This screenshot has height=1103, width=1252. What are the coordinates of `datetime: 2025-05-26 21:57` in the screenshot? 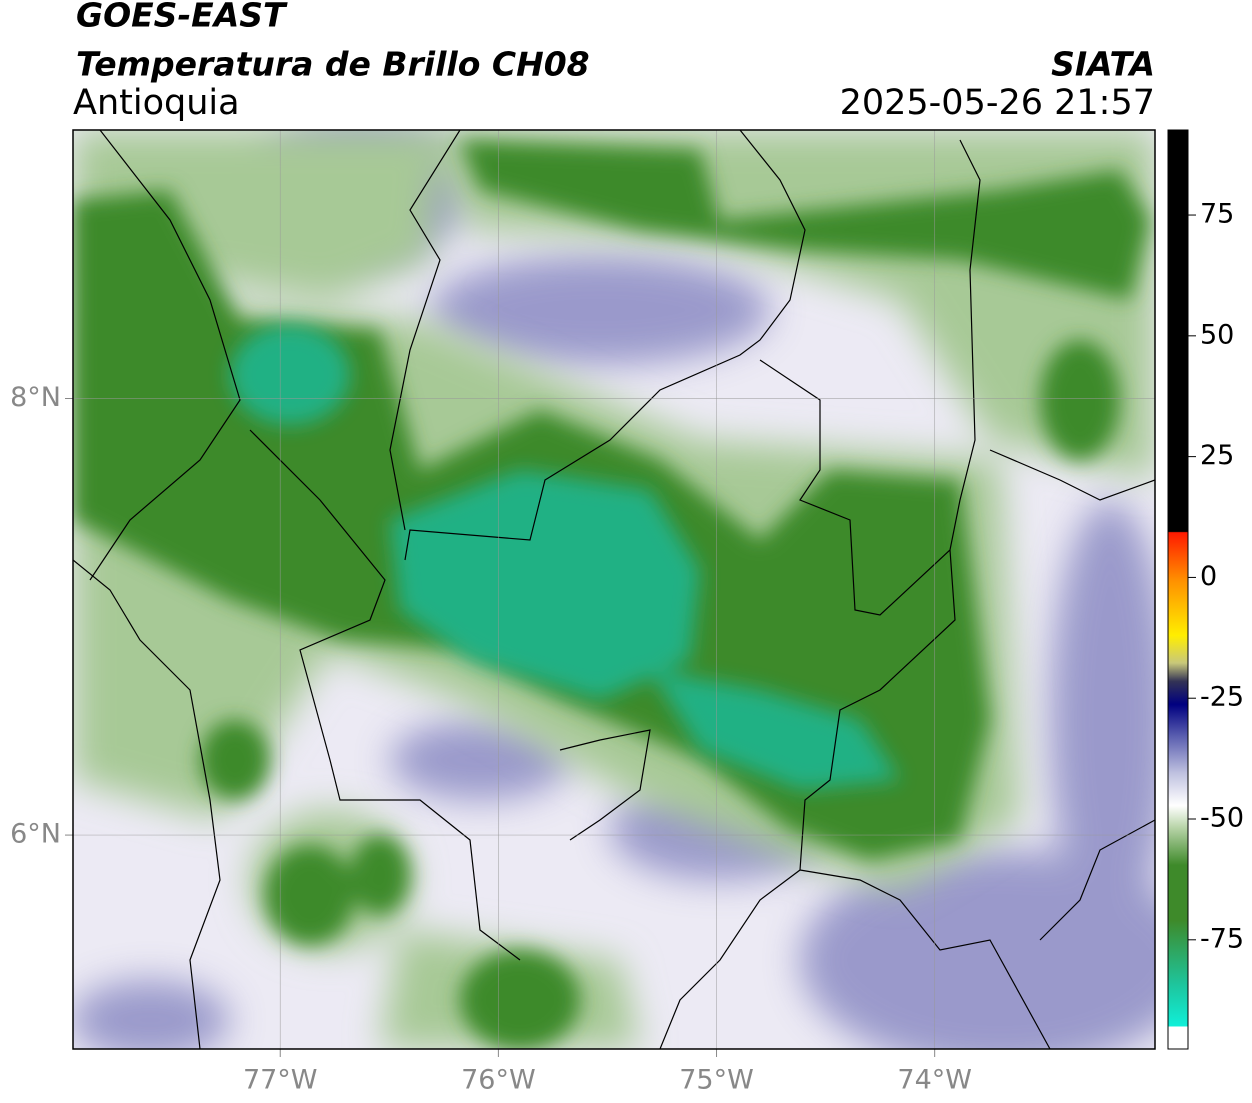 It's located at (997, 103).